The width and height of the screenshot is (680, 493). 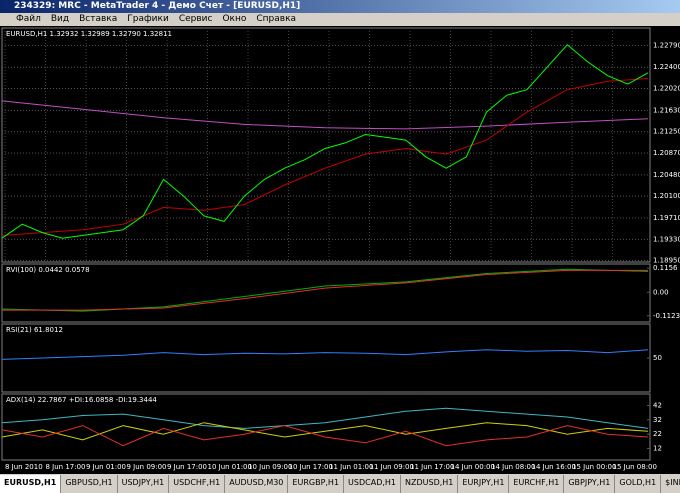 I want to click on chart-tab: AUDUSD,M30, so click(x=257, y=484).